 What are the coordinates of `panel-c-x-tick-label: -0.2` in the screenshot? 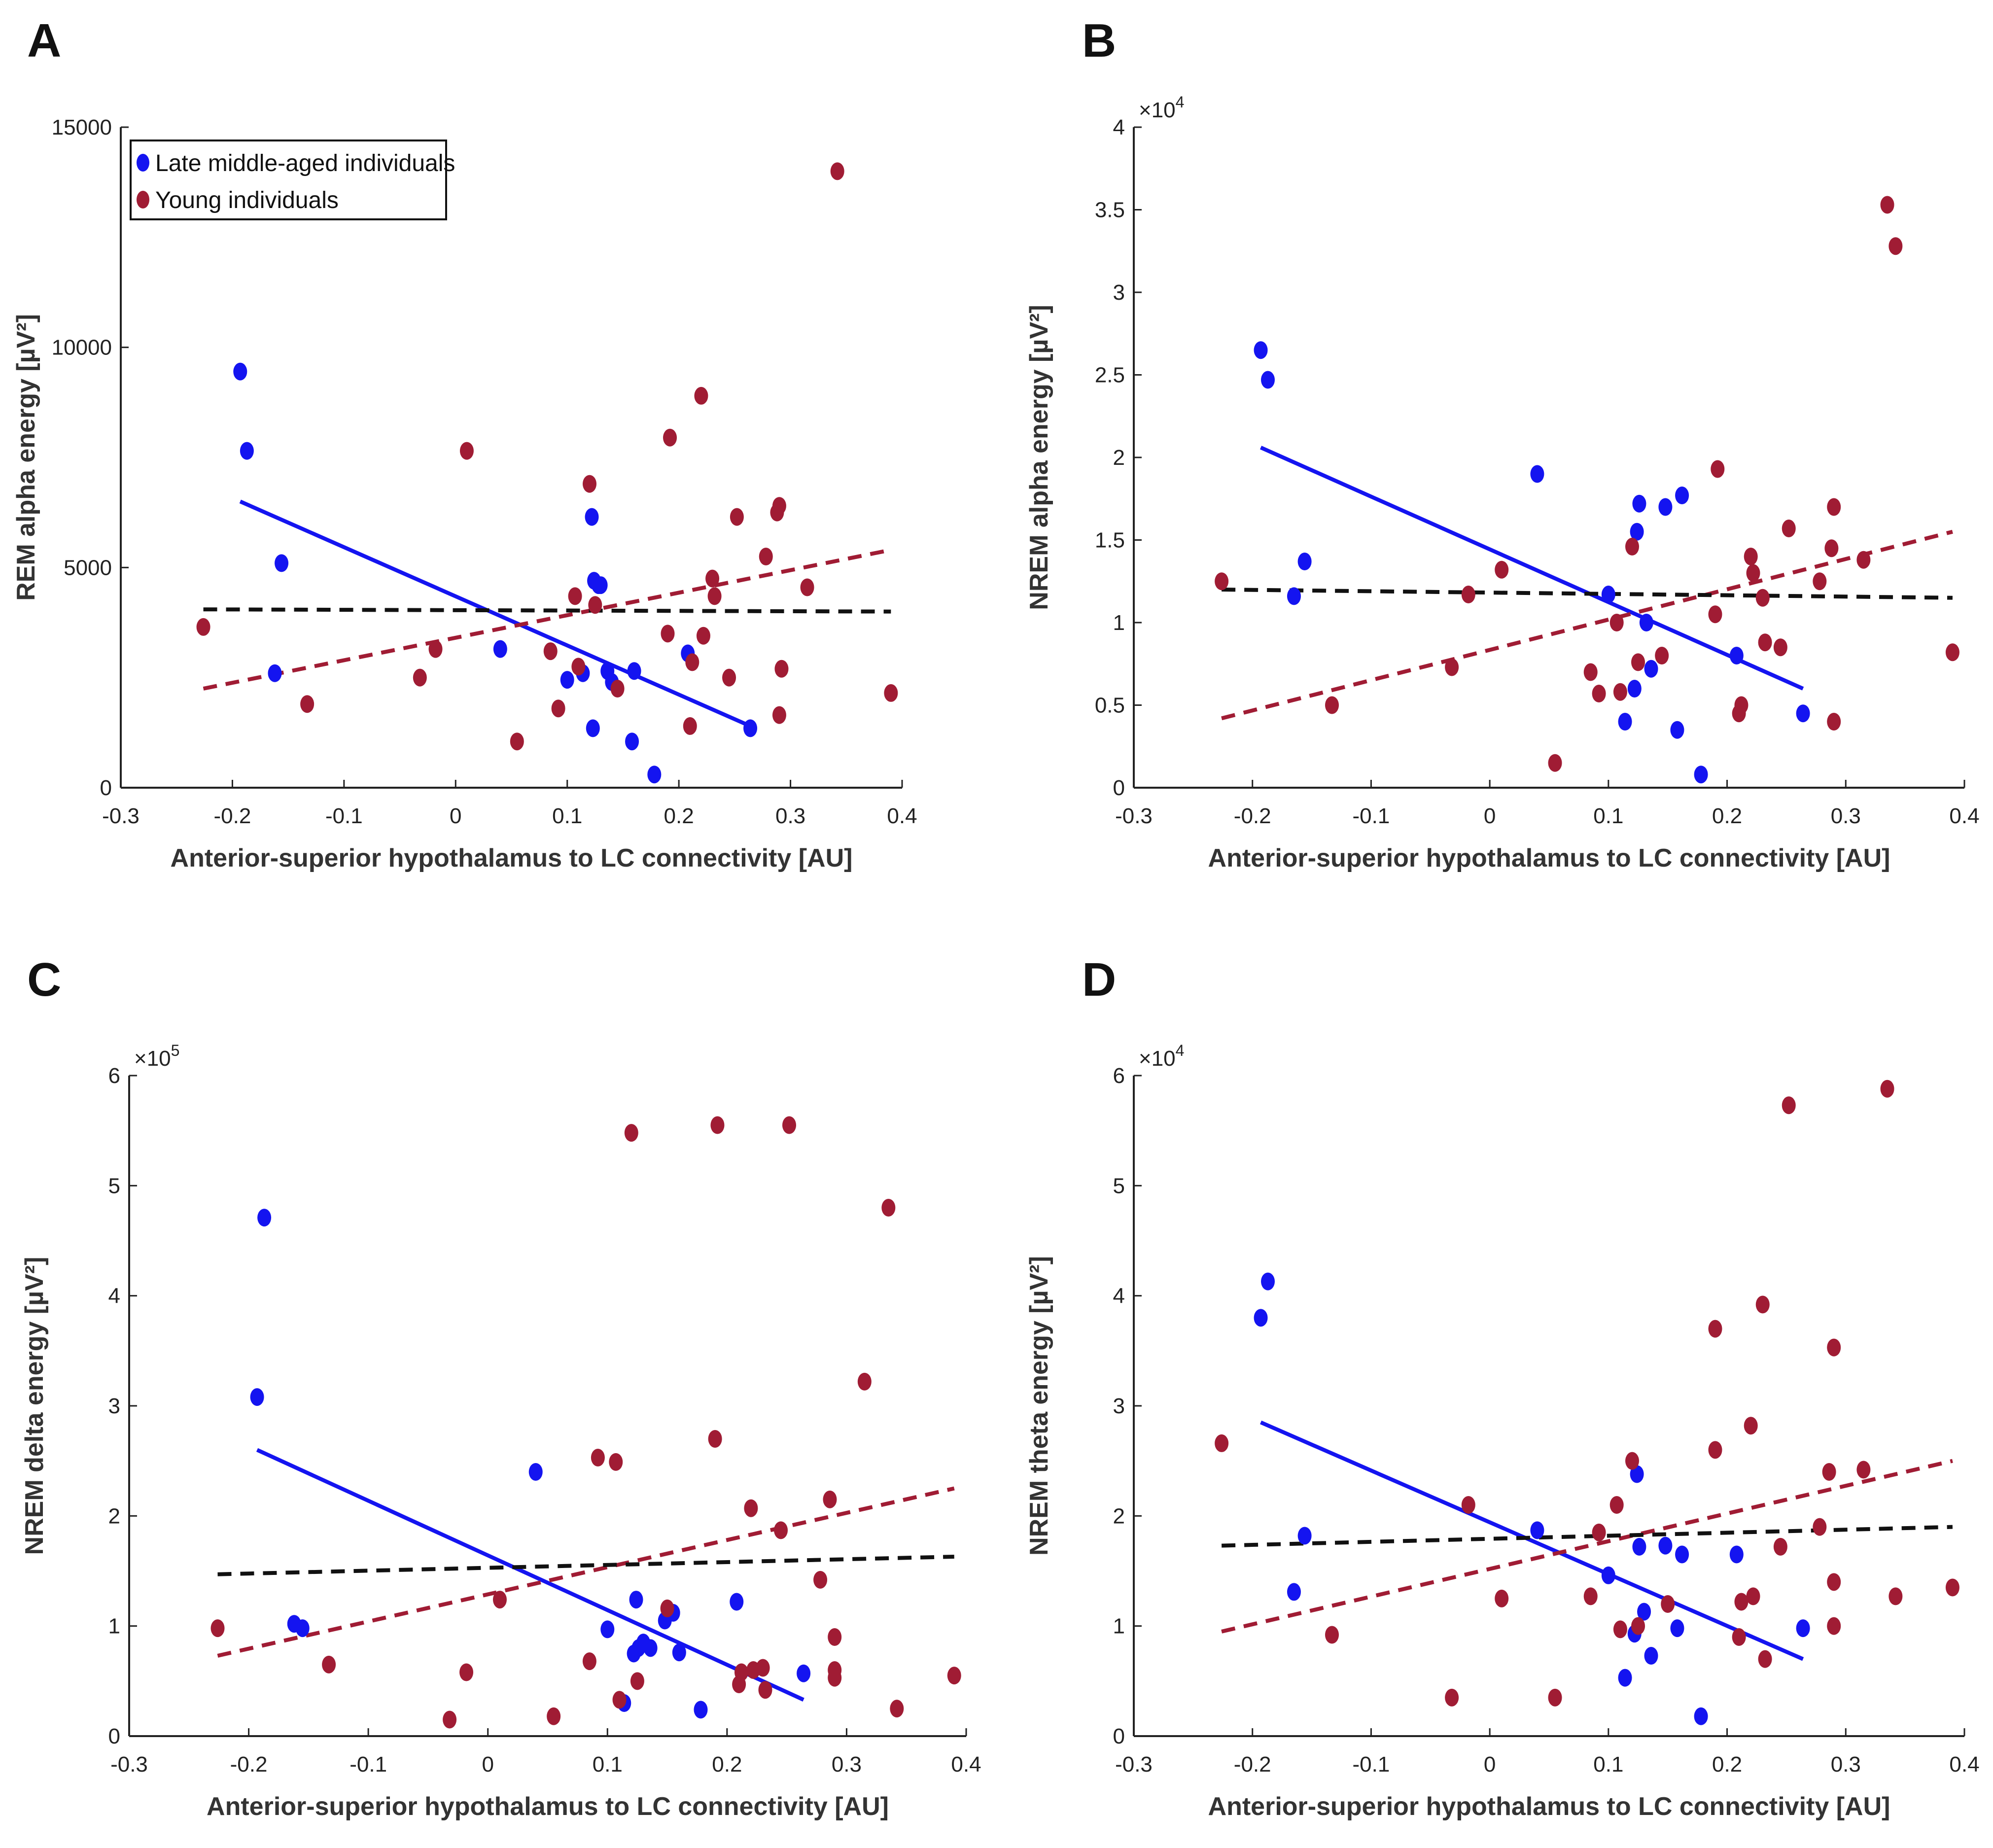 It's located at (249, 1764).